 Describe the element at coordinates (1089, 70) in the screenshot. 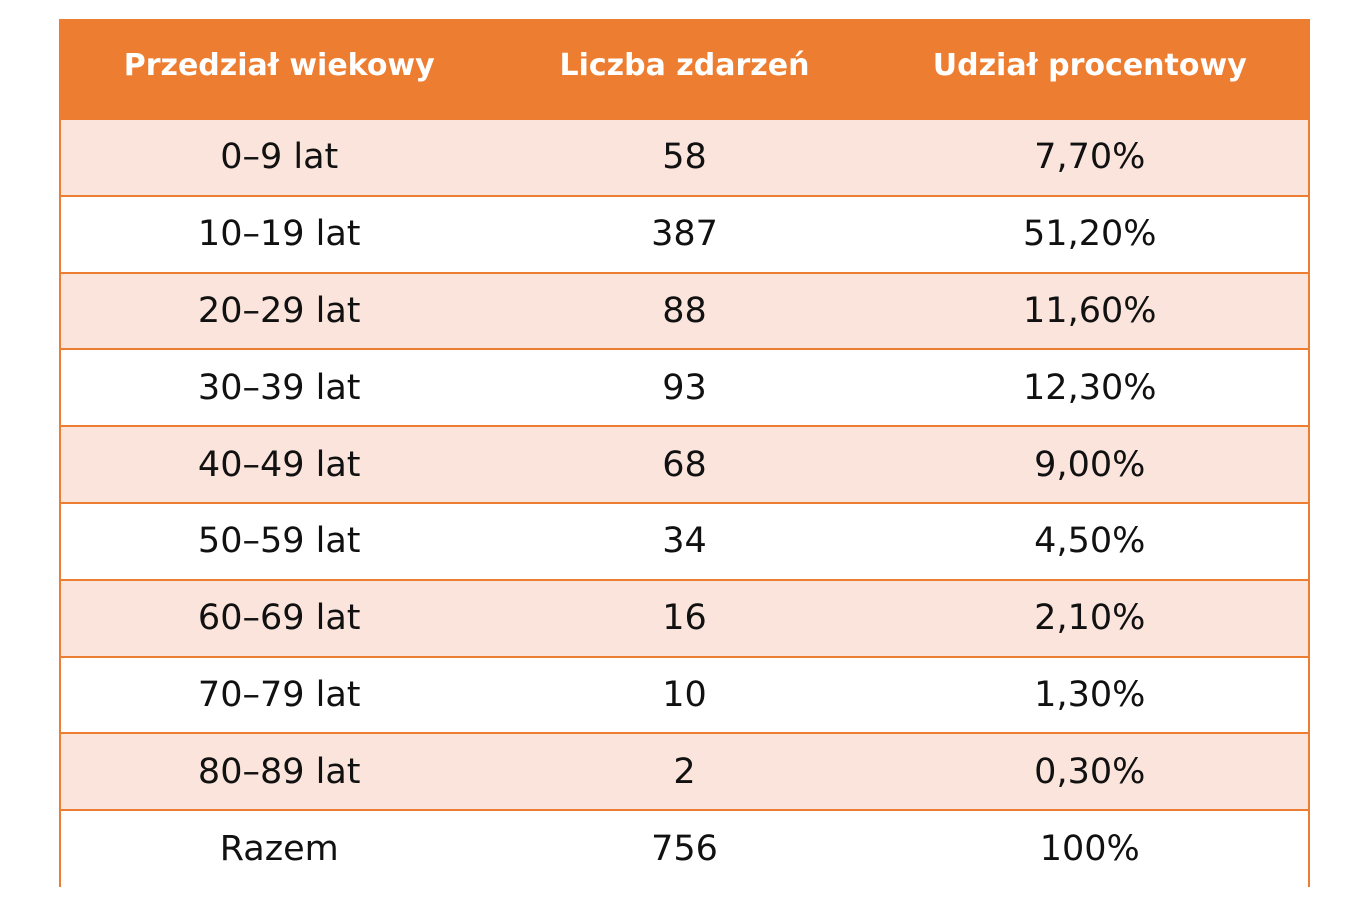

I see `header-percentage: Udział procentowy` at that location.